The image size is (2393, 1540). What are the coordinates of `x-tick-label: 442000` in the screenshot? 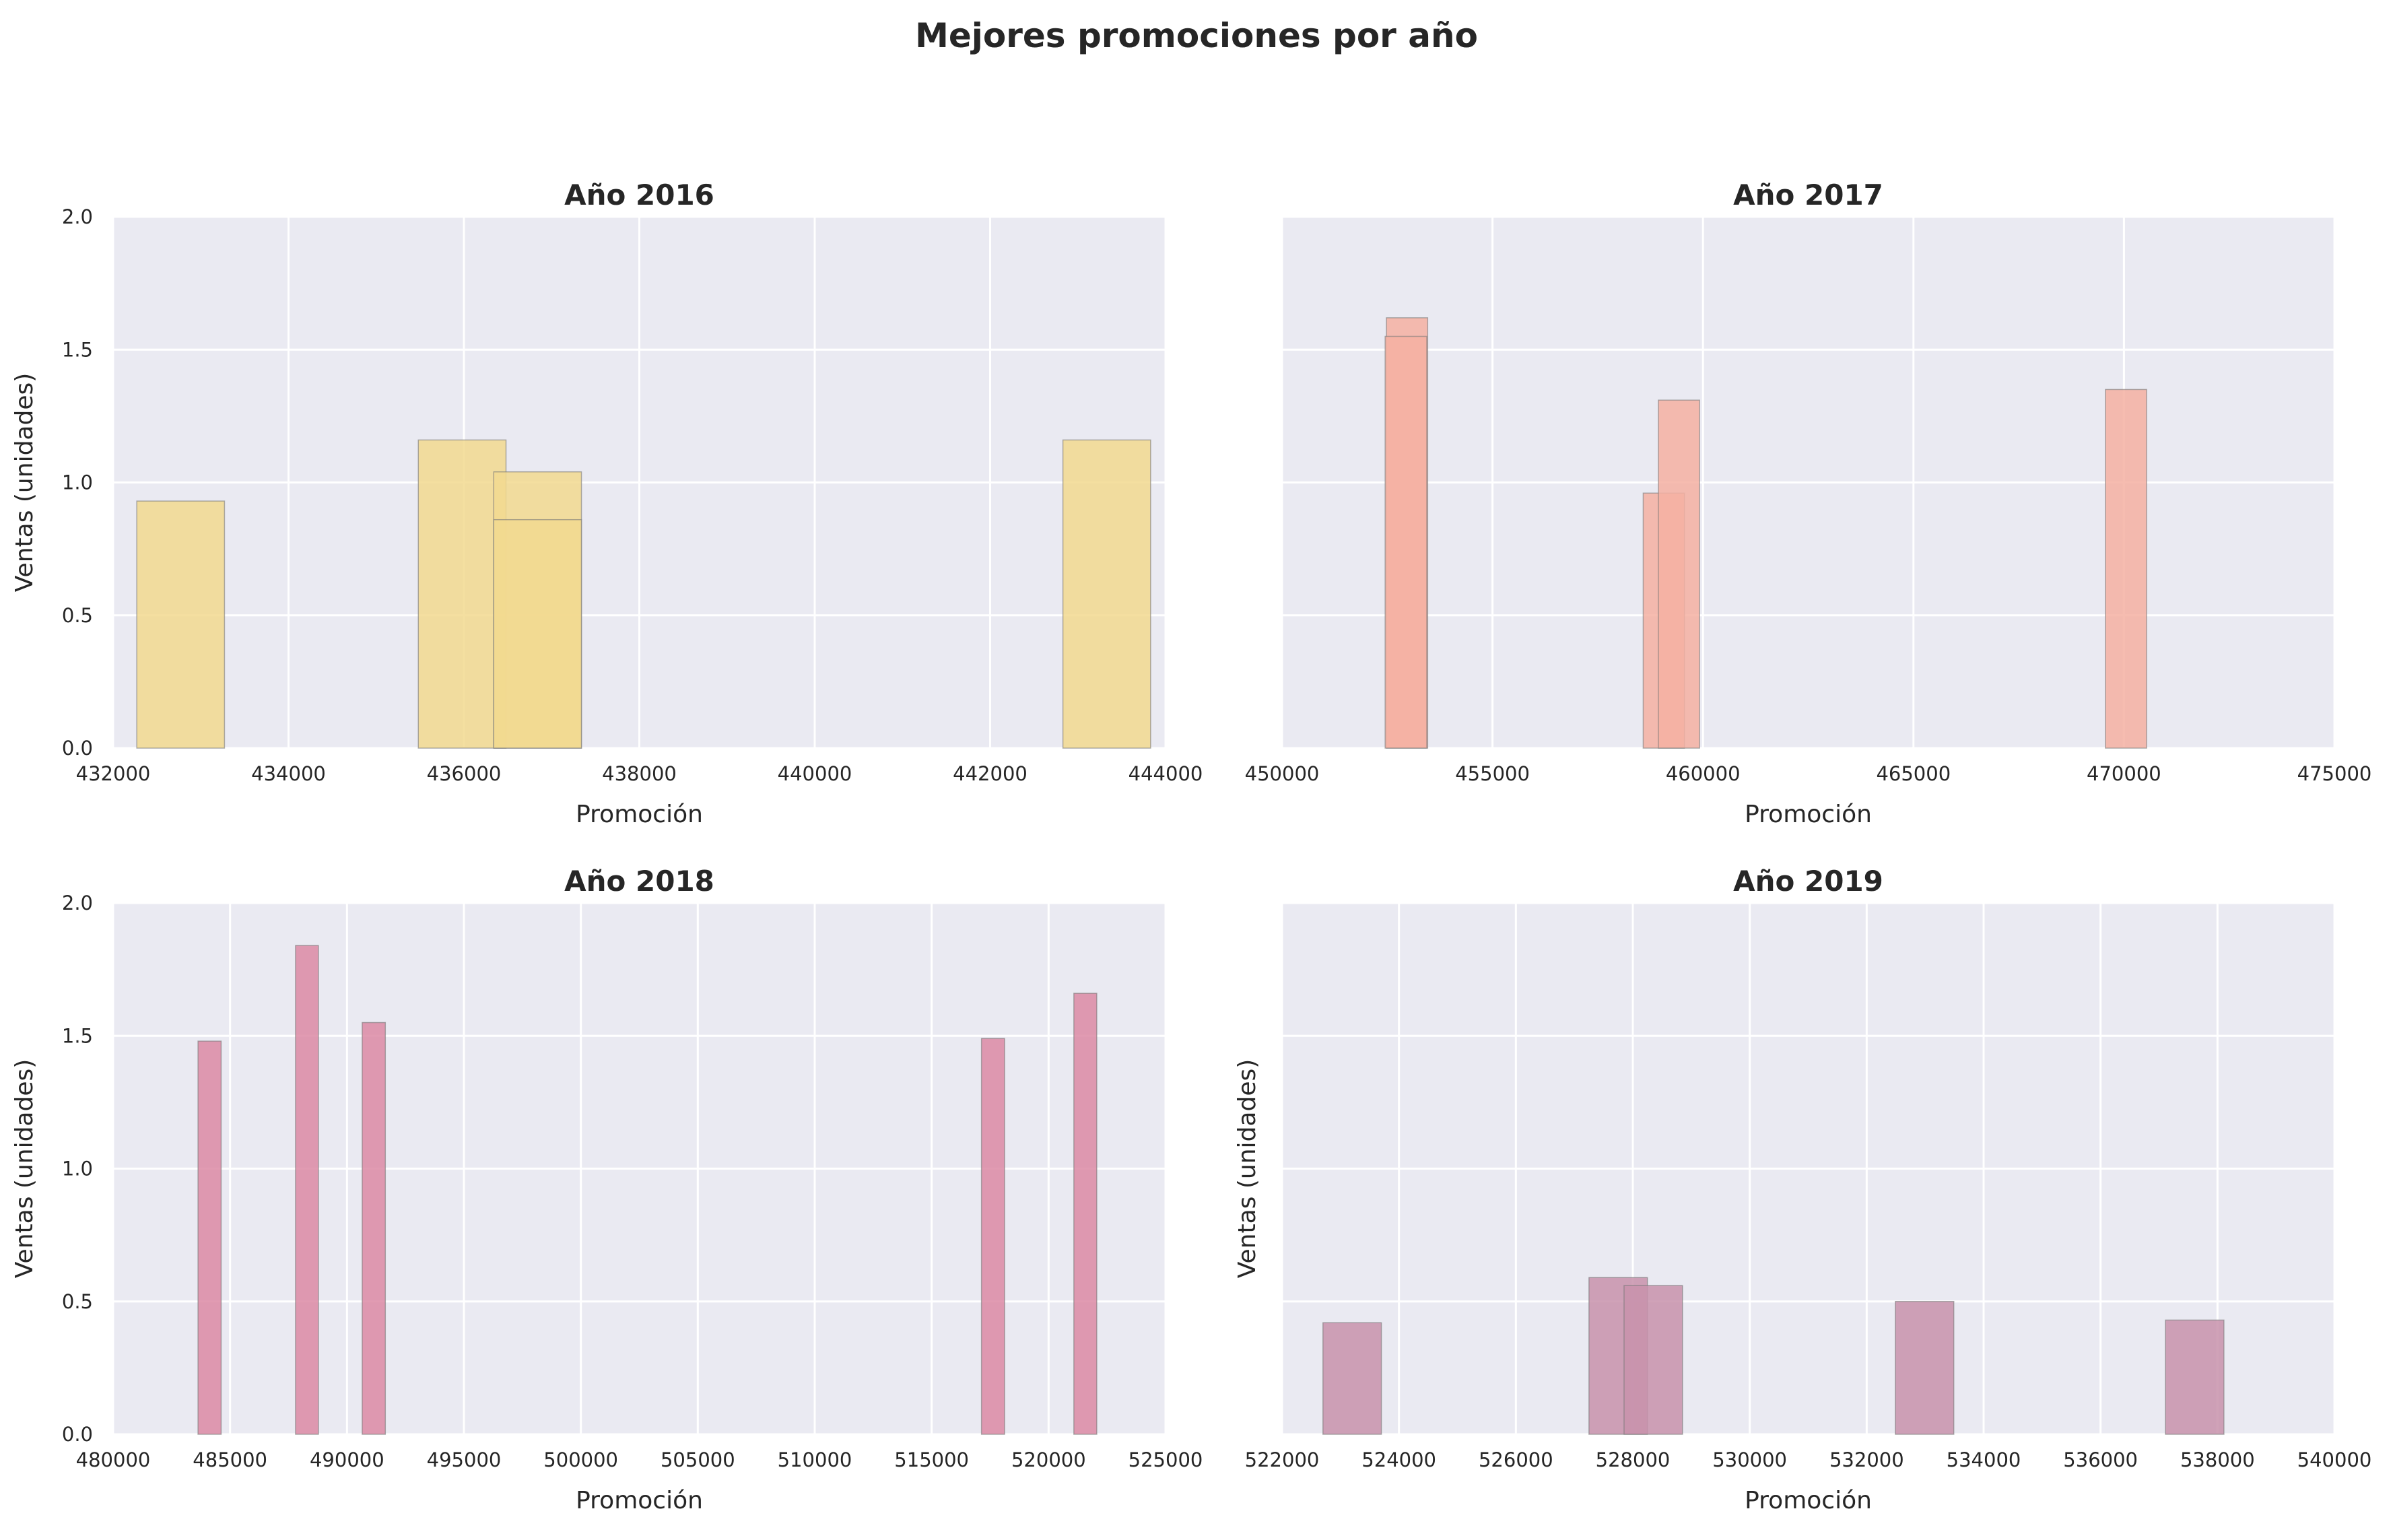 It's located at (990, 773).